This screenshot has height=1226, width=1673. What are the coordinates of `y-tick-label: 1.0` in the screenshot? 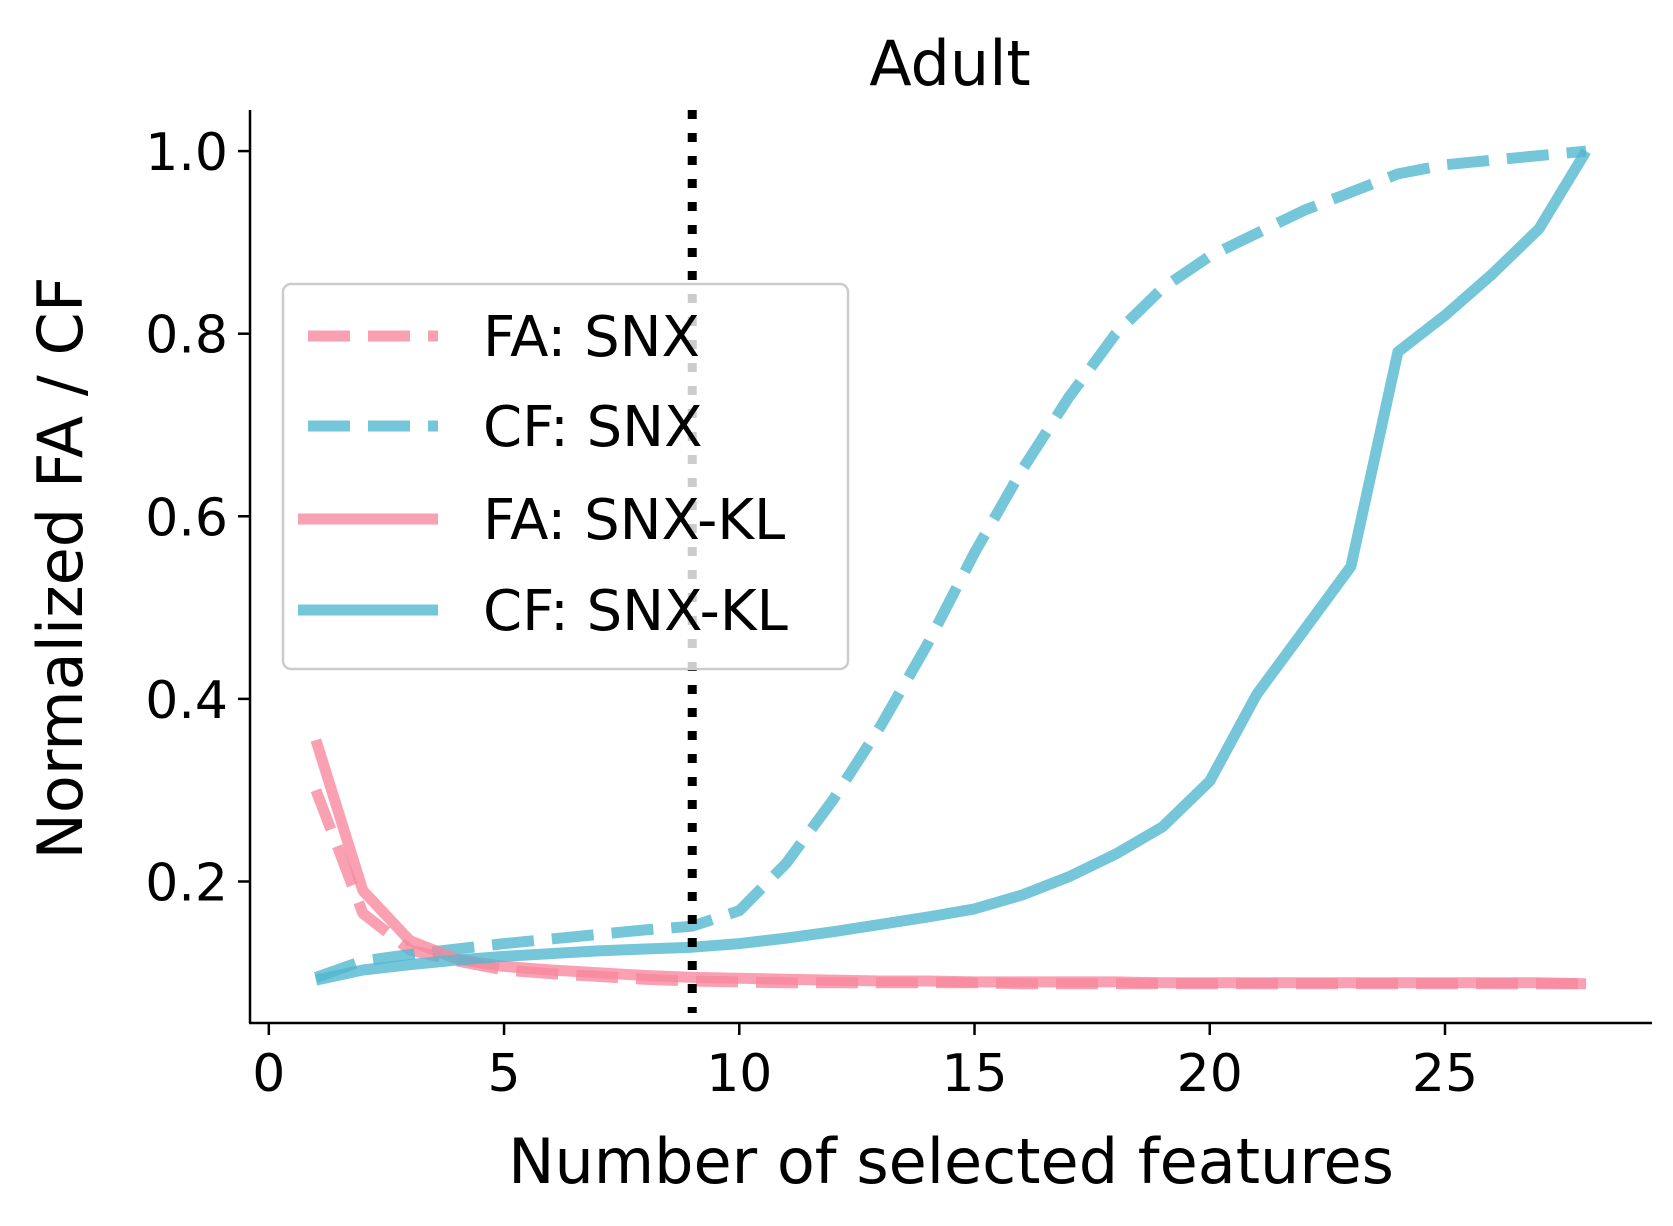 It's located at (186, 153).